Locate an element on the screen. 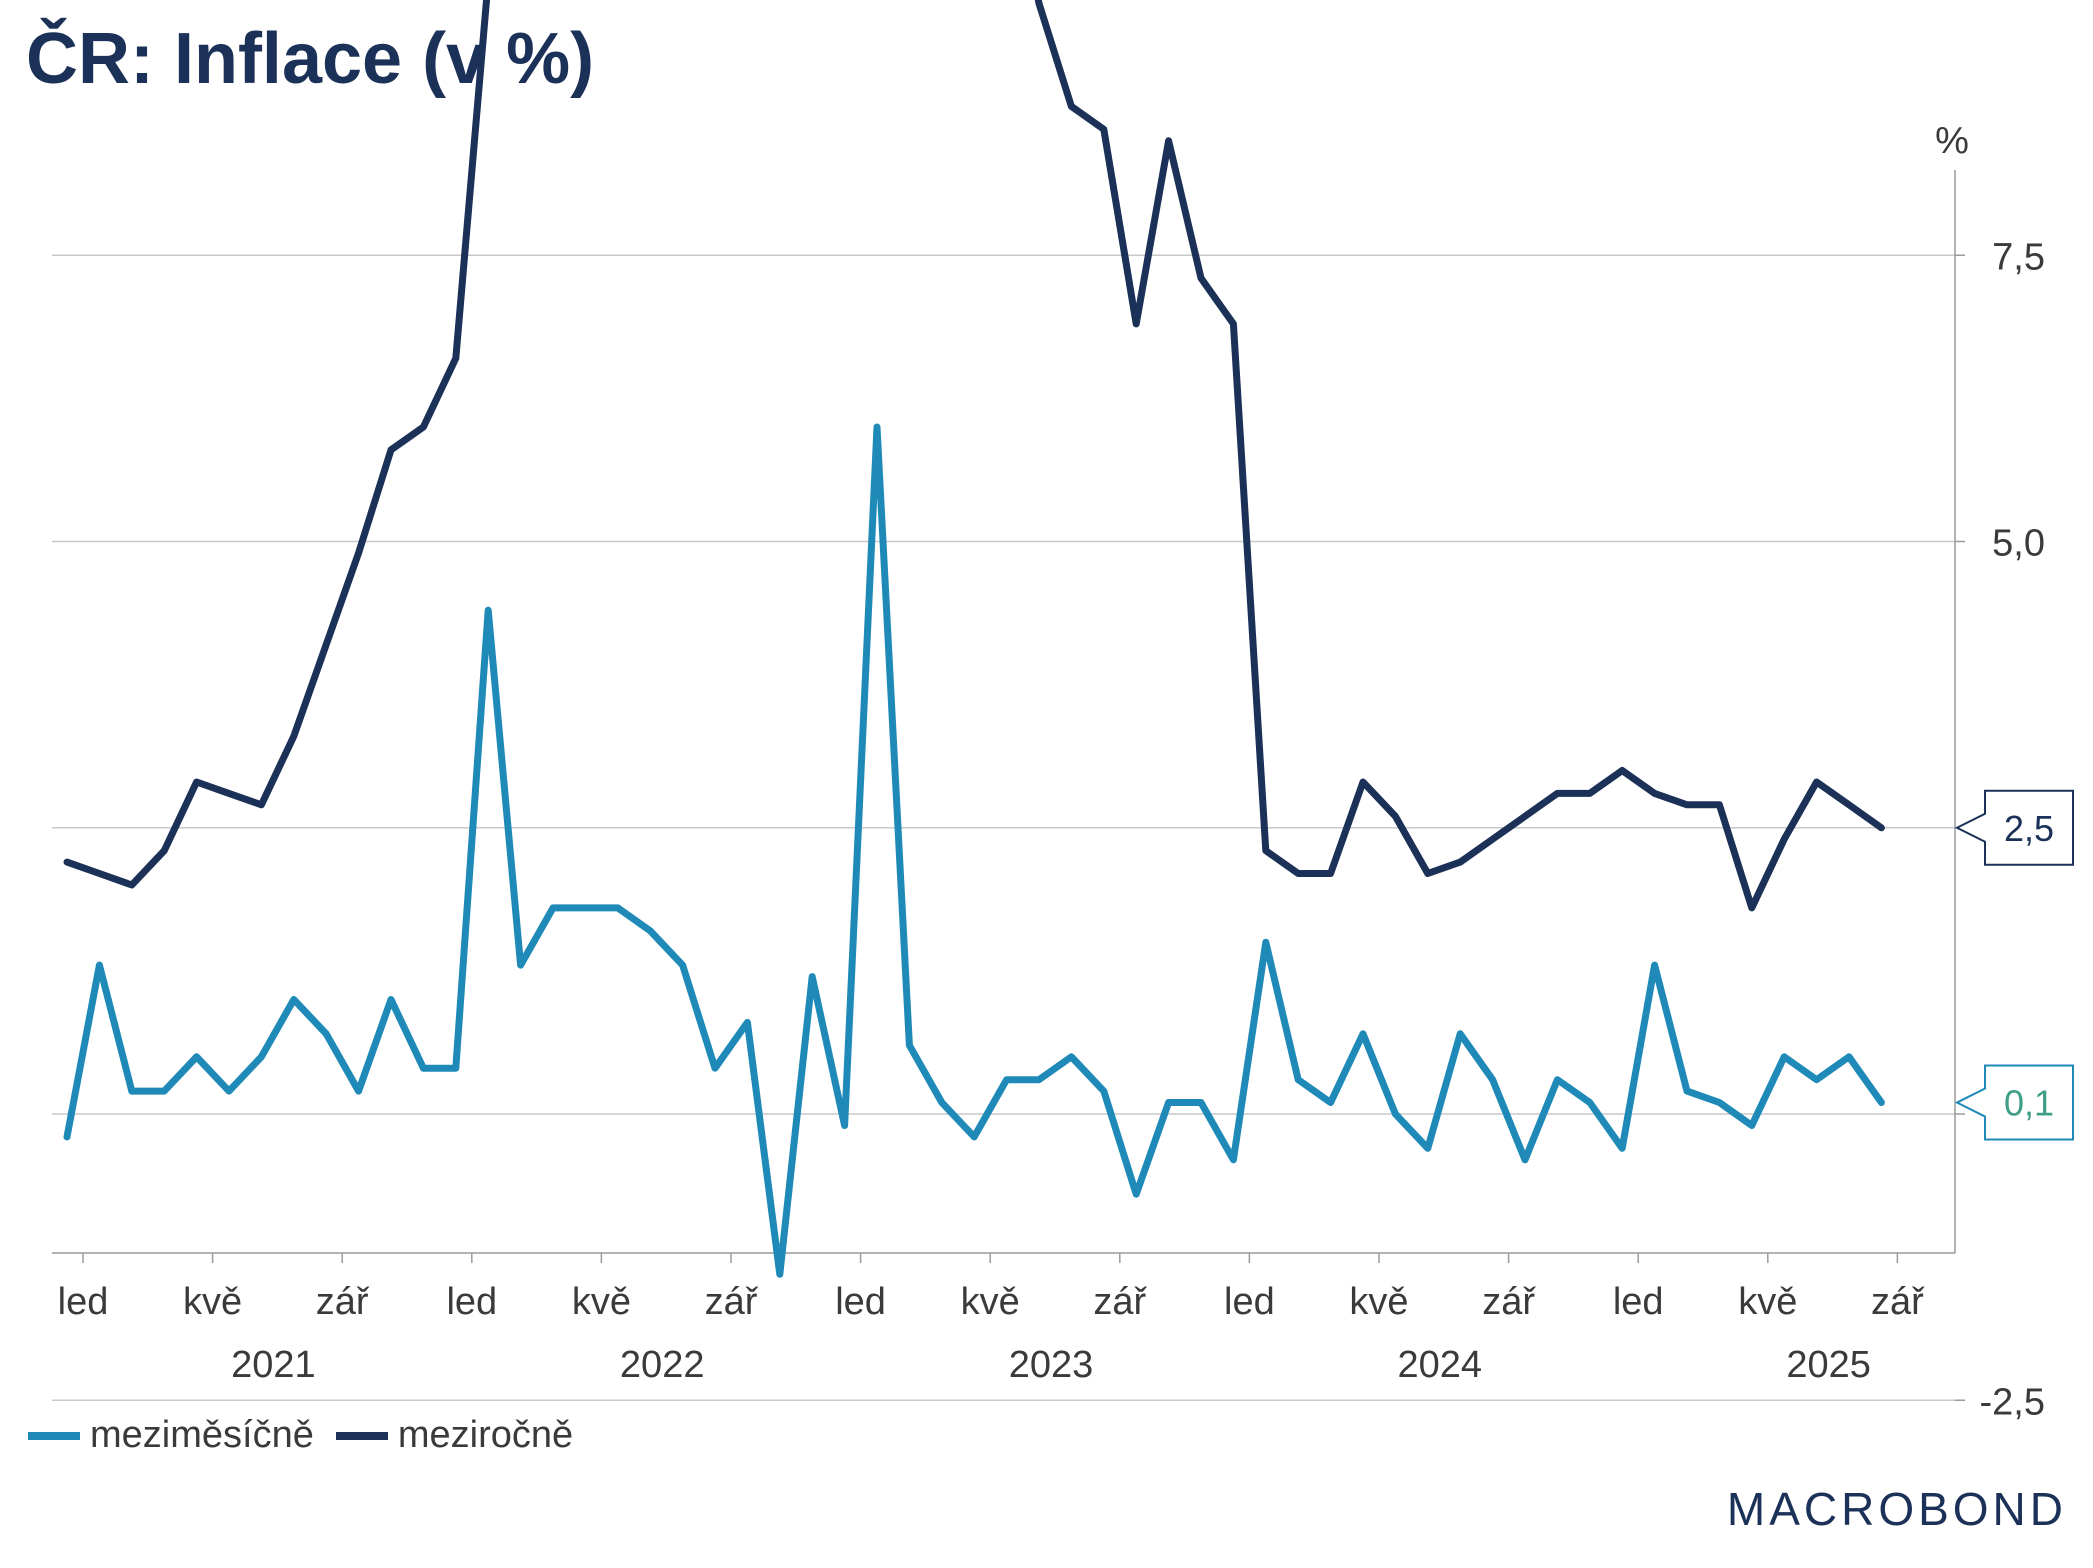 The height and width of the screenshot is (1568, 2093). y-tick-label: 5,0 is located at coordinates (2018, 544).